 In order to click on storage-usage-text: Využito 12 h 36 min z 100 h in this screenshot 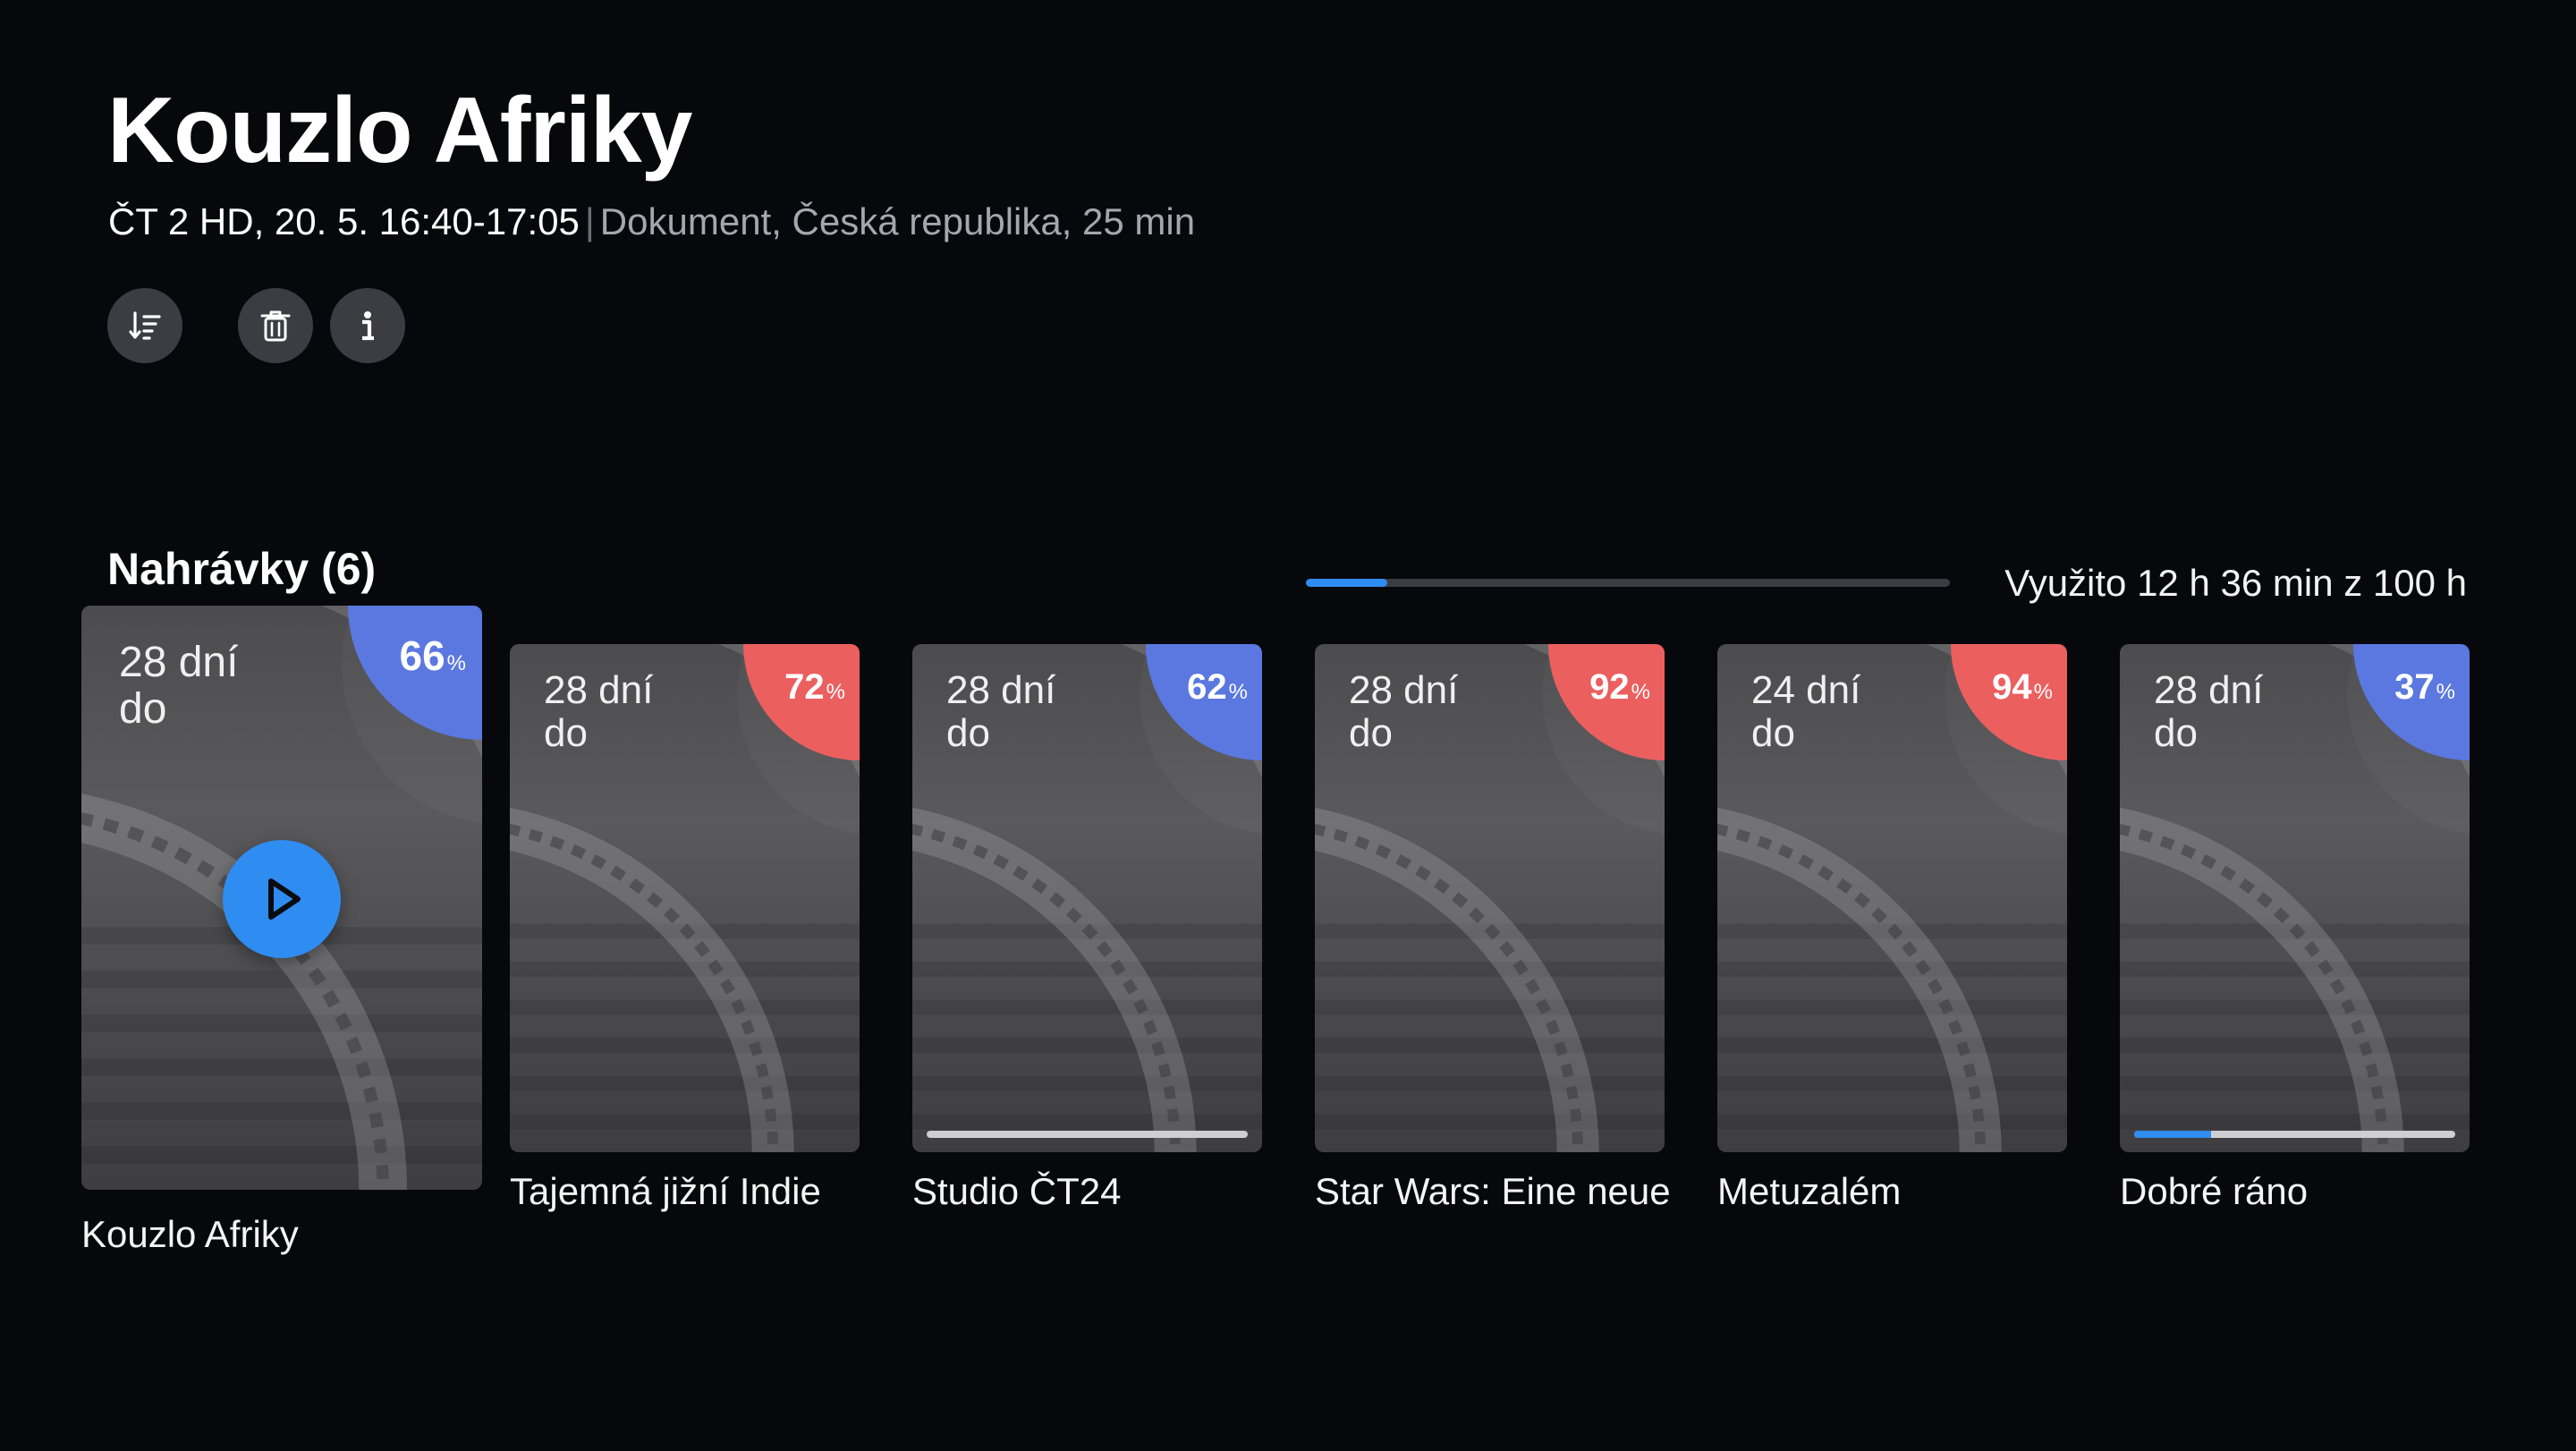, I will do `click(2235, 583)`.